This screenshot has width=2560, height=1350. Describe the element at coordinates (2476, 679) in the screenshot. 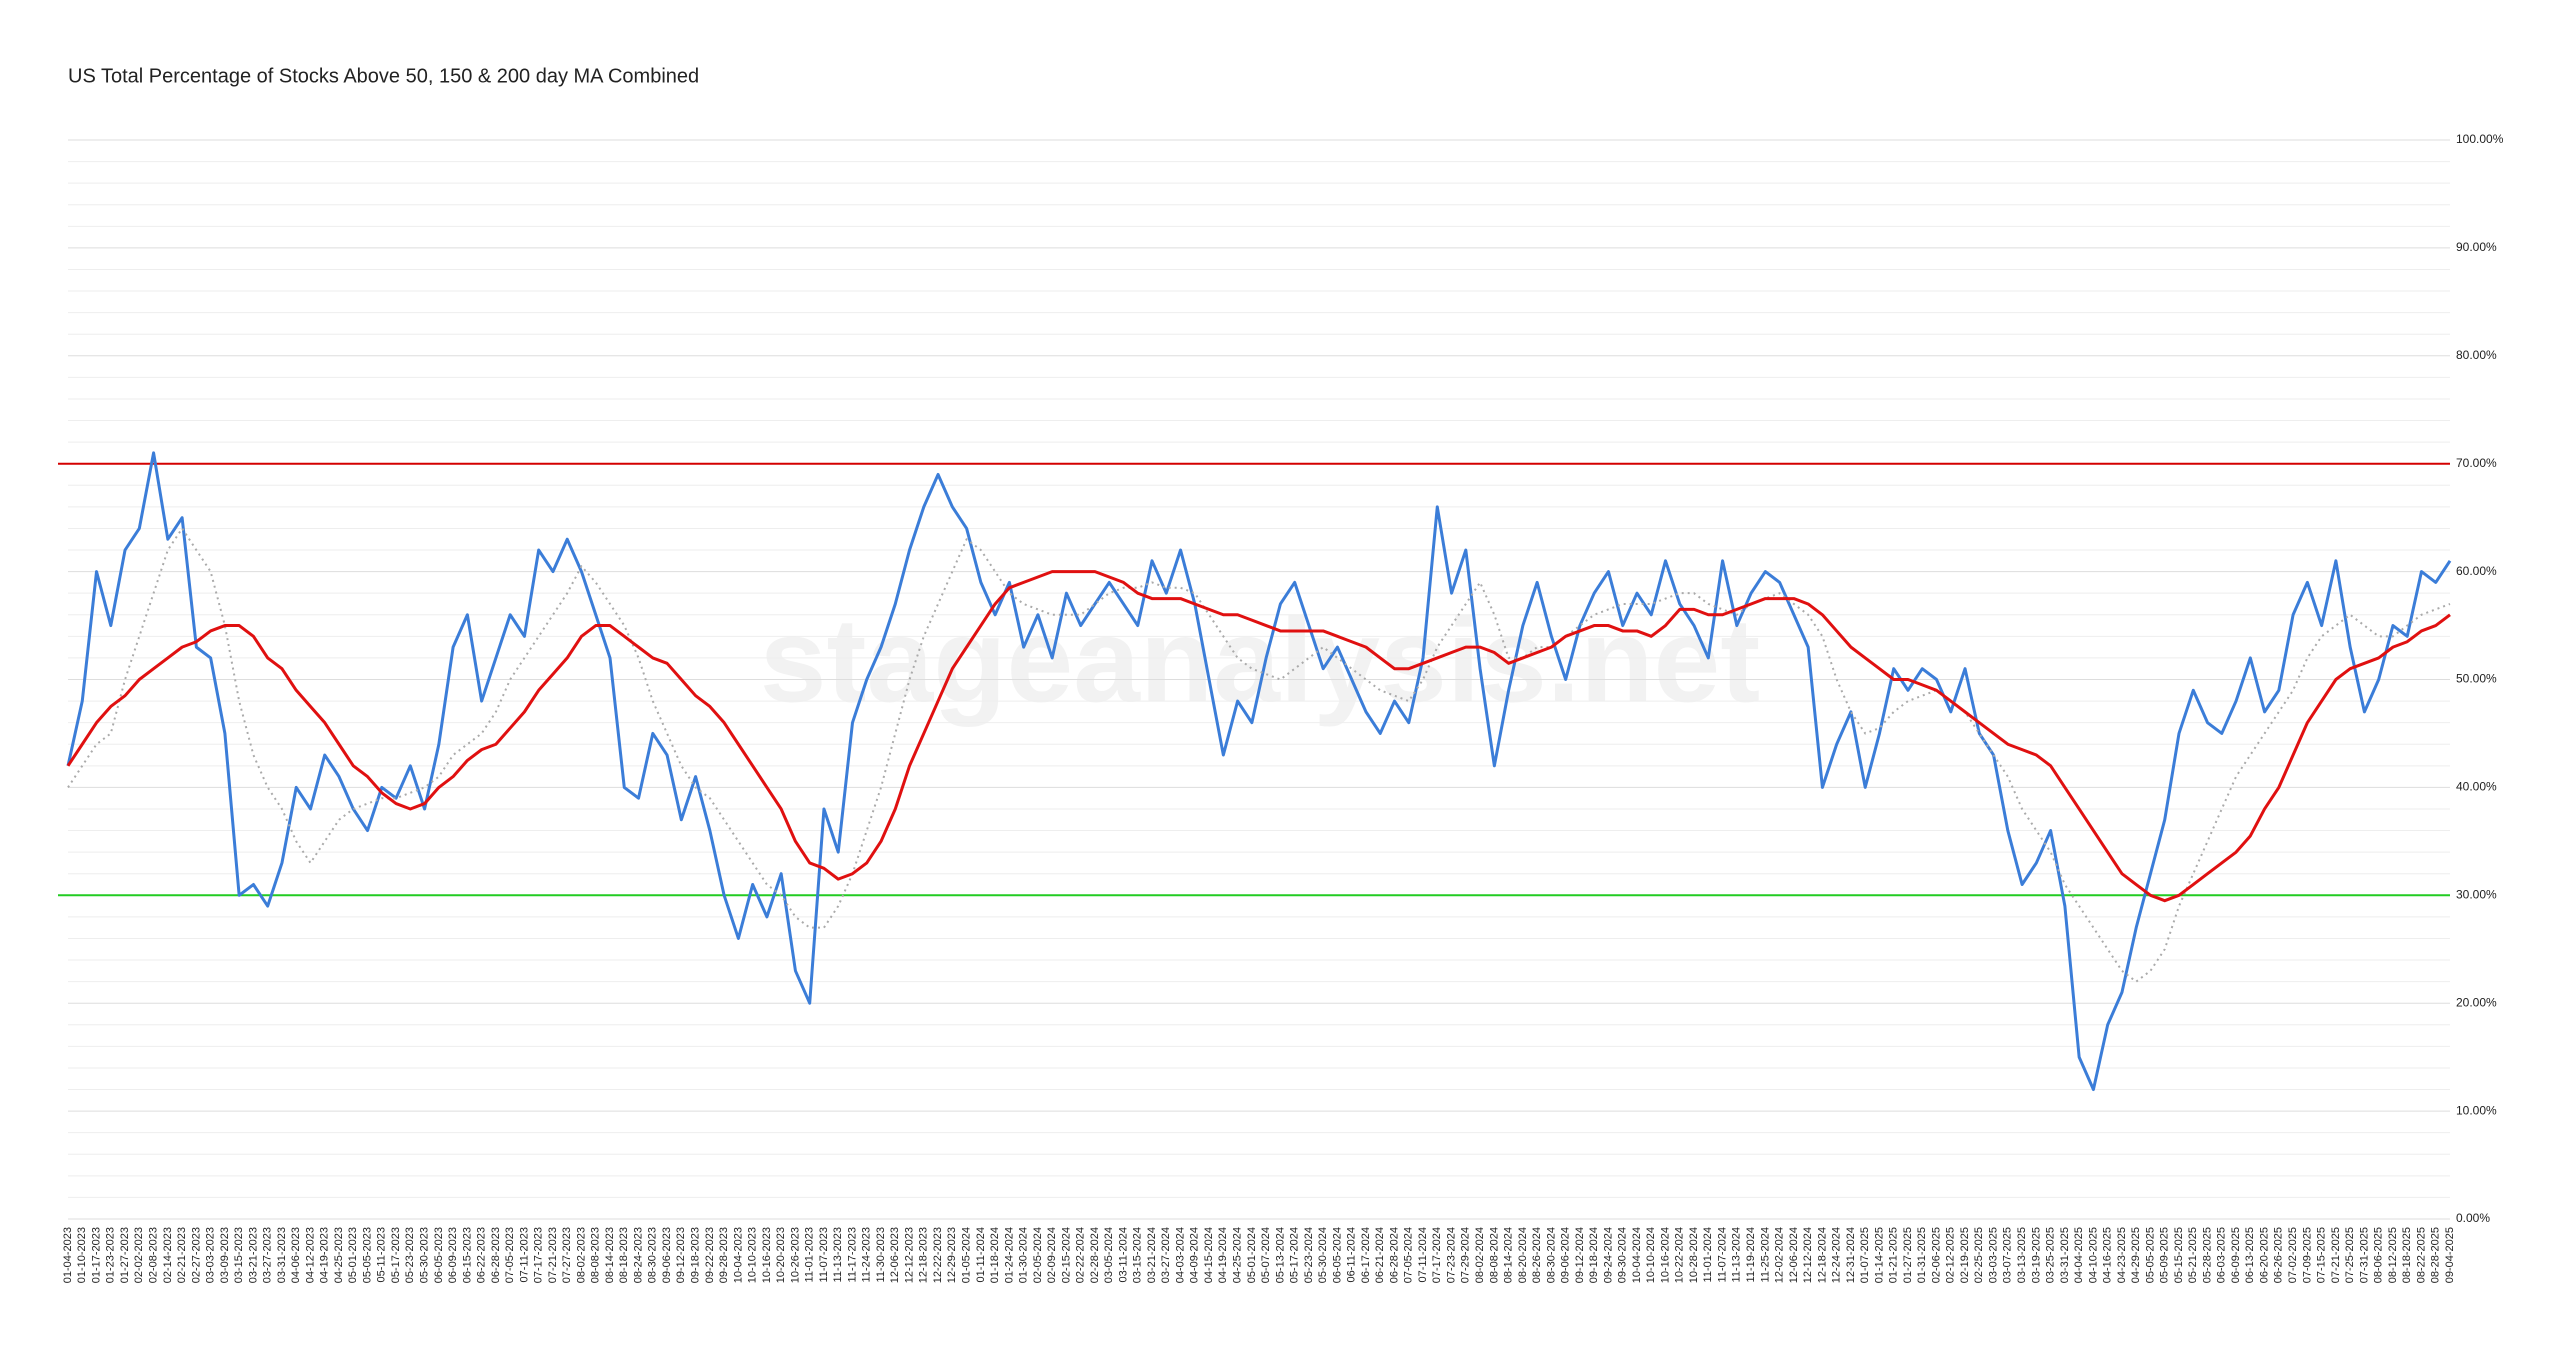

I see `y-tick-label: 50.00%` at that location.